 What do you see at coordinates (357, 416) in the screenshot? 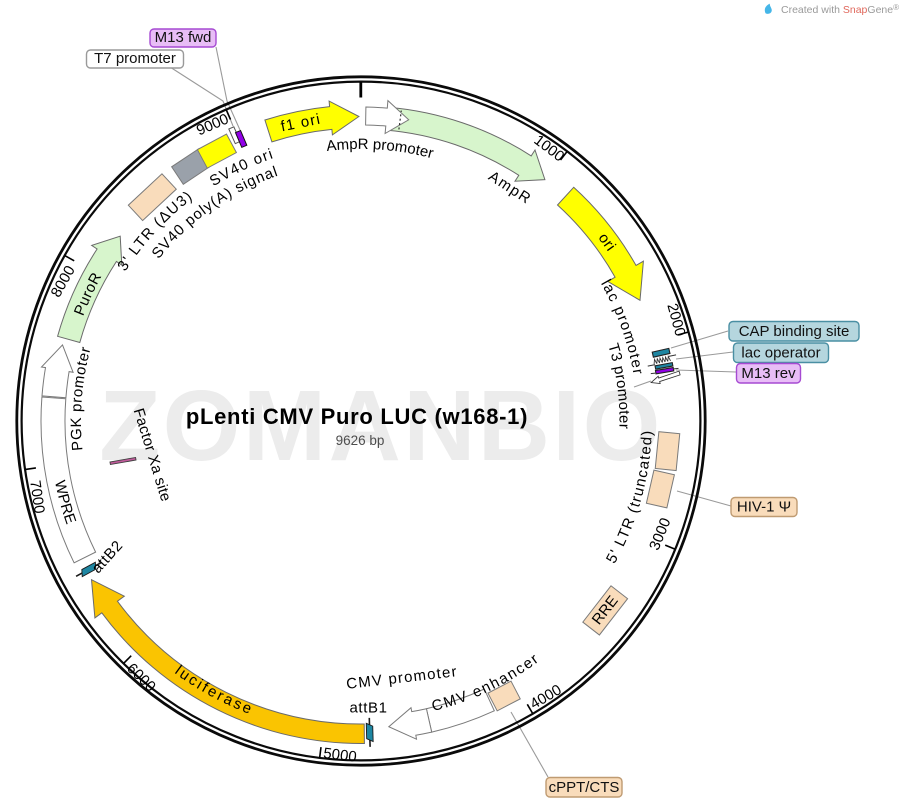
I see `svg-text: pLenti CMV Puro LUC (w168-1)` at bounding box center [357, 416].